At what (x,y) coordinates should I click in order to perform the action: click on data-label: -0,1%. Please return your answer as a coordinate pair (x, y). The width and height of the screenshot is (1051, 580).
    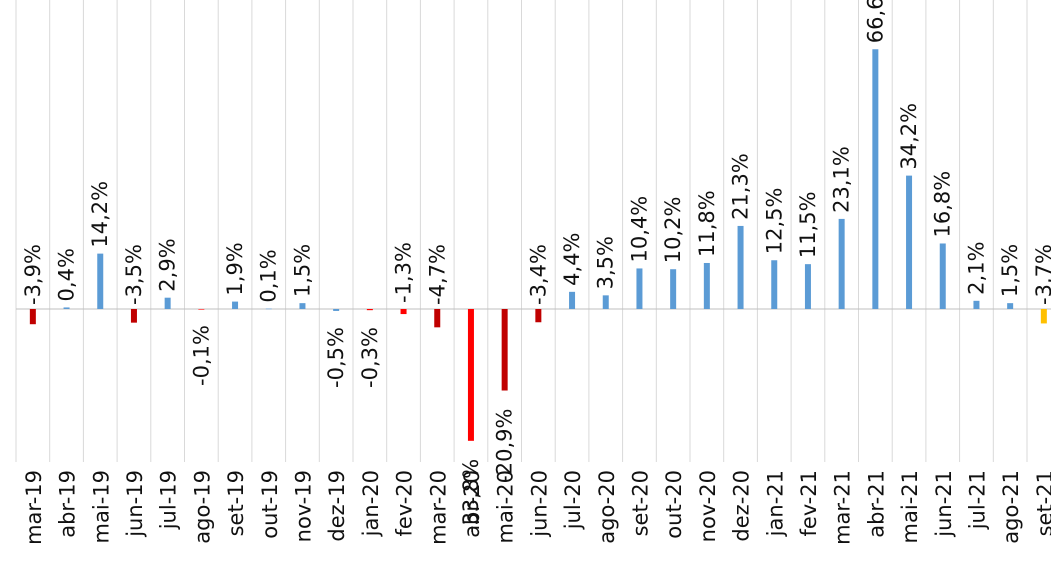
    Looking at the image, I should click on (201, 355).